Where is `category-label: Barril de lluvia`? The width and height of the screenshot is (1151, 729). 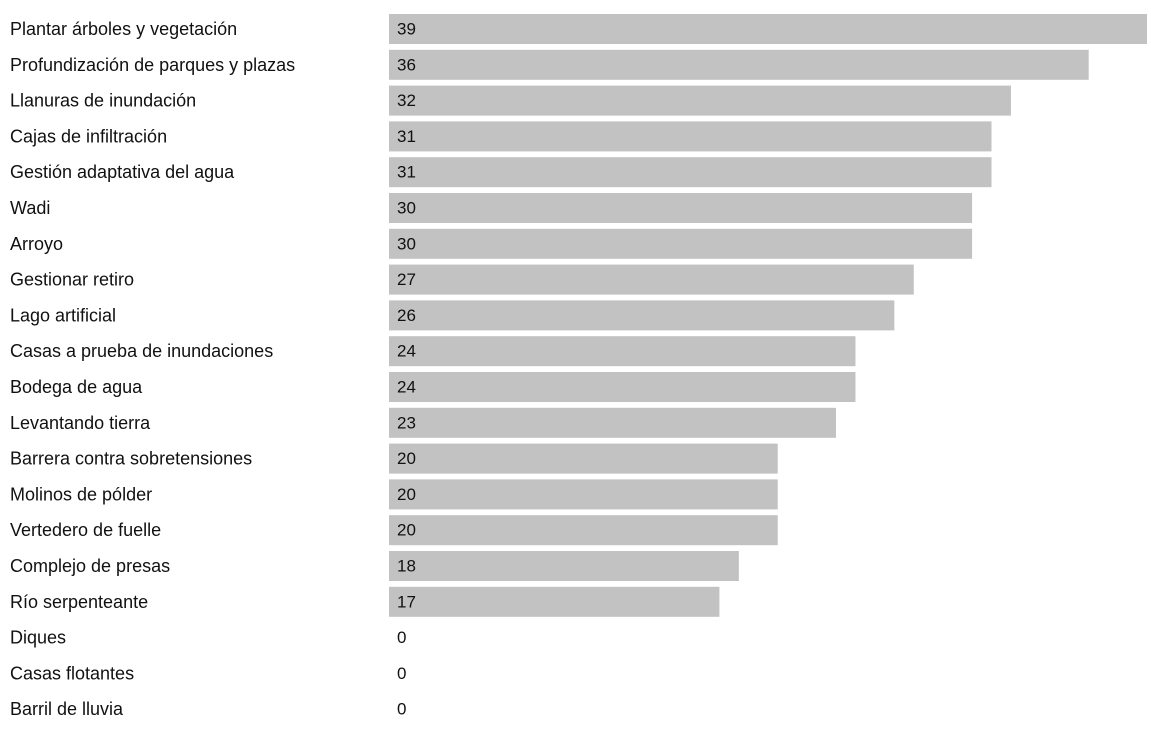 category-label: Barril de lluvia is located at coordinates (67, 709).